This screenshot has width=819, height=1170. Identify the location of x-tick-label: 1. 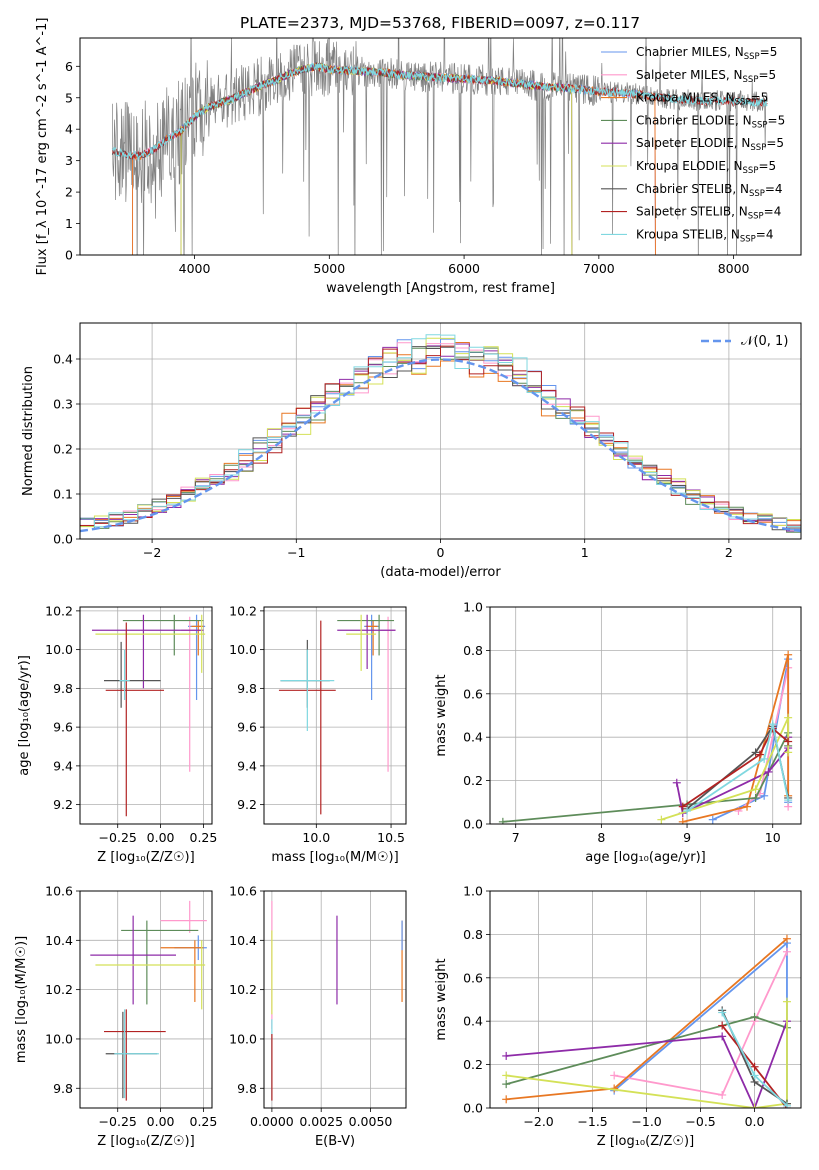
(585, 552).